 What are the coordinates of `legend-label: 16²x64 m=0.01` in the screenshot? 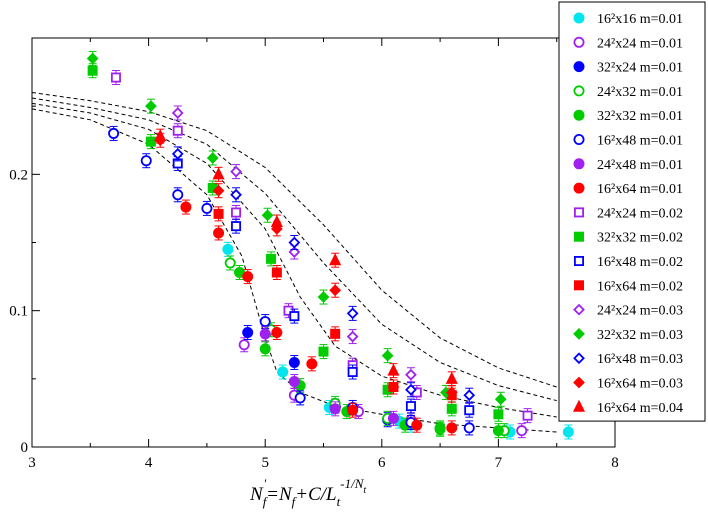 It's located at (640, 189).